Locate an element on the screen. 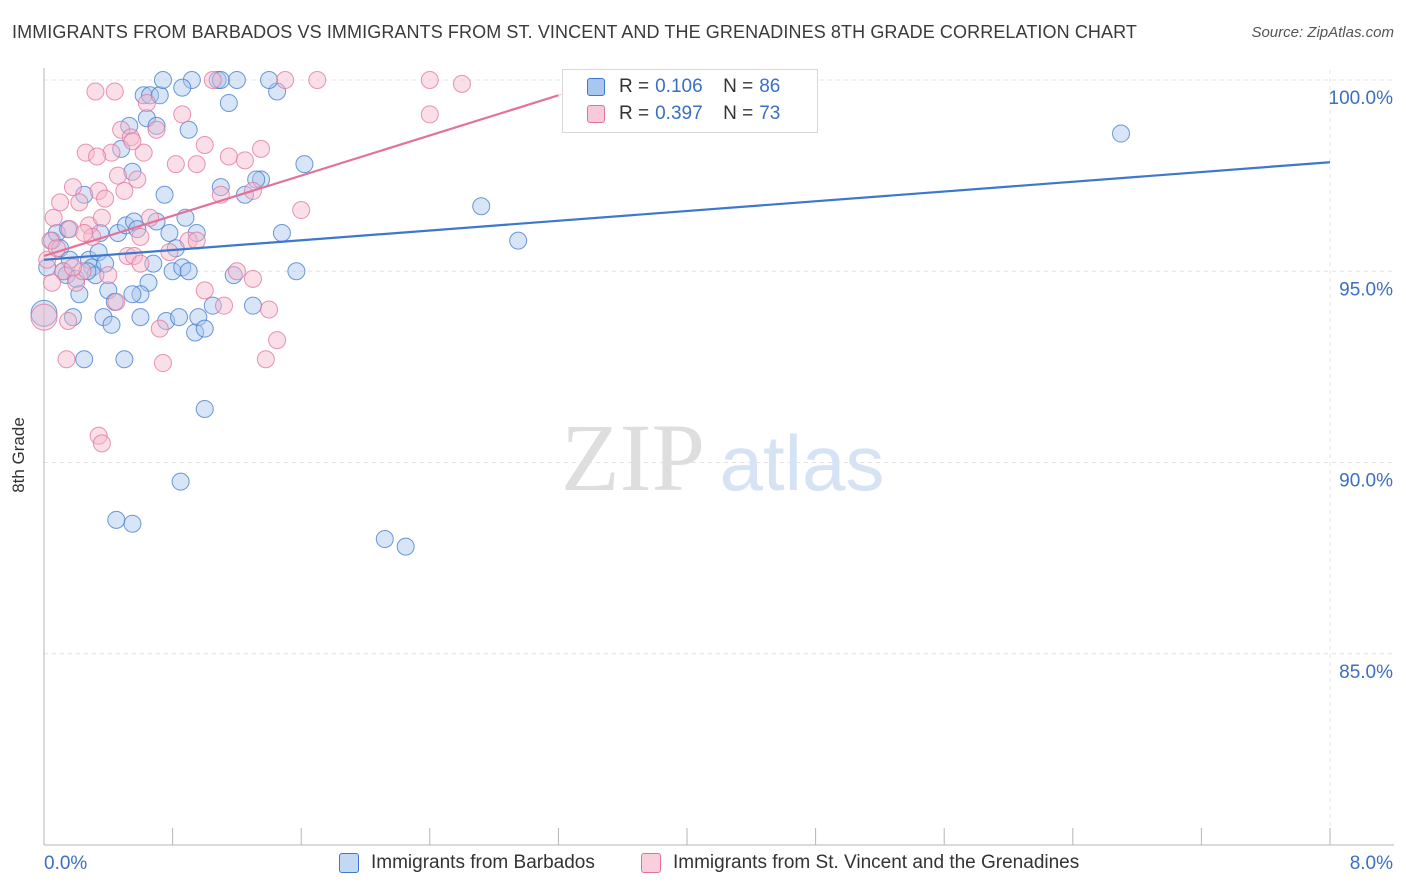  watermark: ZIP atlas is located at coordinates (722, 457).